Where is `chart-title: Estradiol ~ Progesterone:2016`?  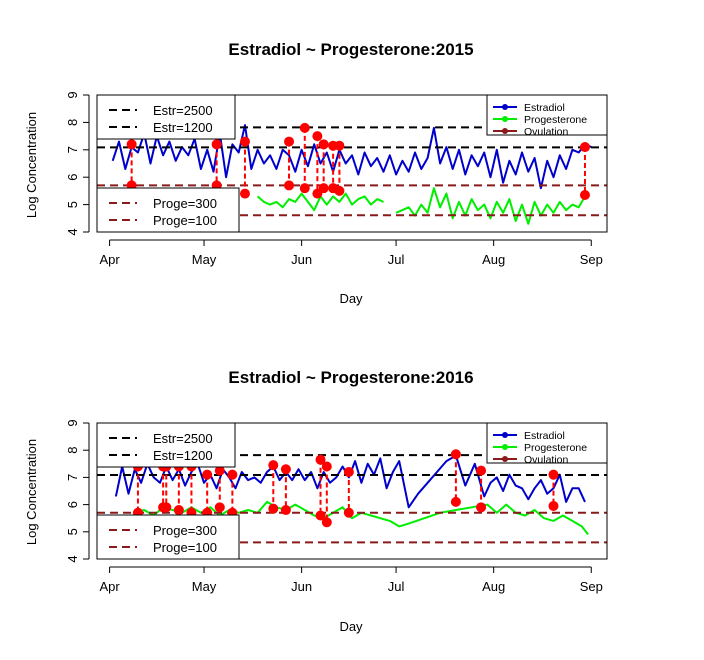
chart-title: Estradiol ~ Progesterone:2016 is located at coordinates (350, 377).